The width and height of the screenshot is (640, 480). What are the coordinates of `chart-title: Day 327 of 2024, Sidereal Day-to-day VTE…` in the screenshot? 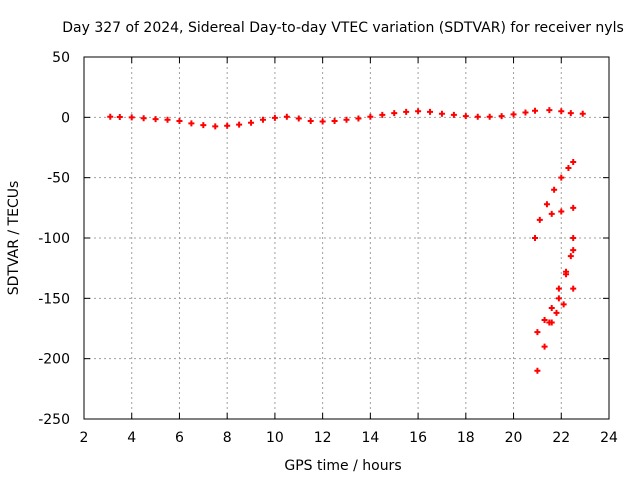 It's located at (343, 28).